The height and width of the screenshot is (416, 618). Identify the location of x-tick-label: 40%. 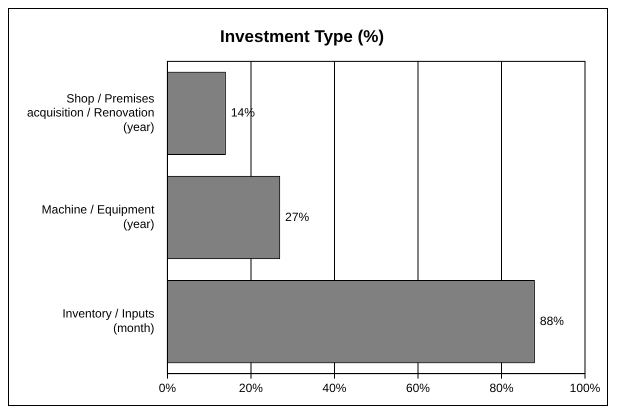
(334, 388).